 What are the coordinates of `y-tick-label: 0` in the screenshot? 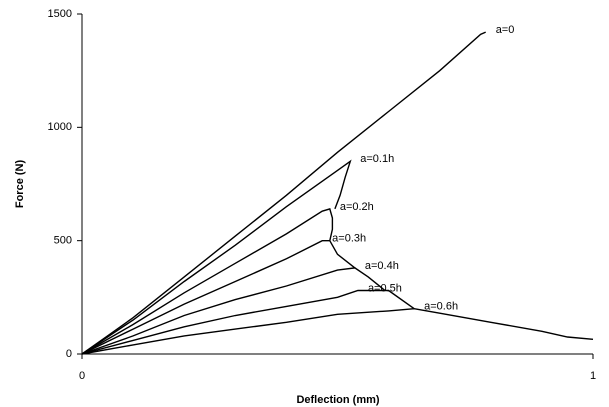 It's located at (69, 354).